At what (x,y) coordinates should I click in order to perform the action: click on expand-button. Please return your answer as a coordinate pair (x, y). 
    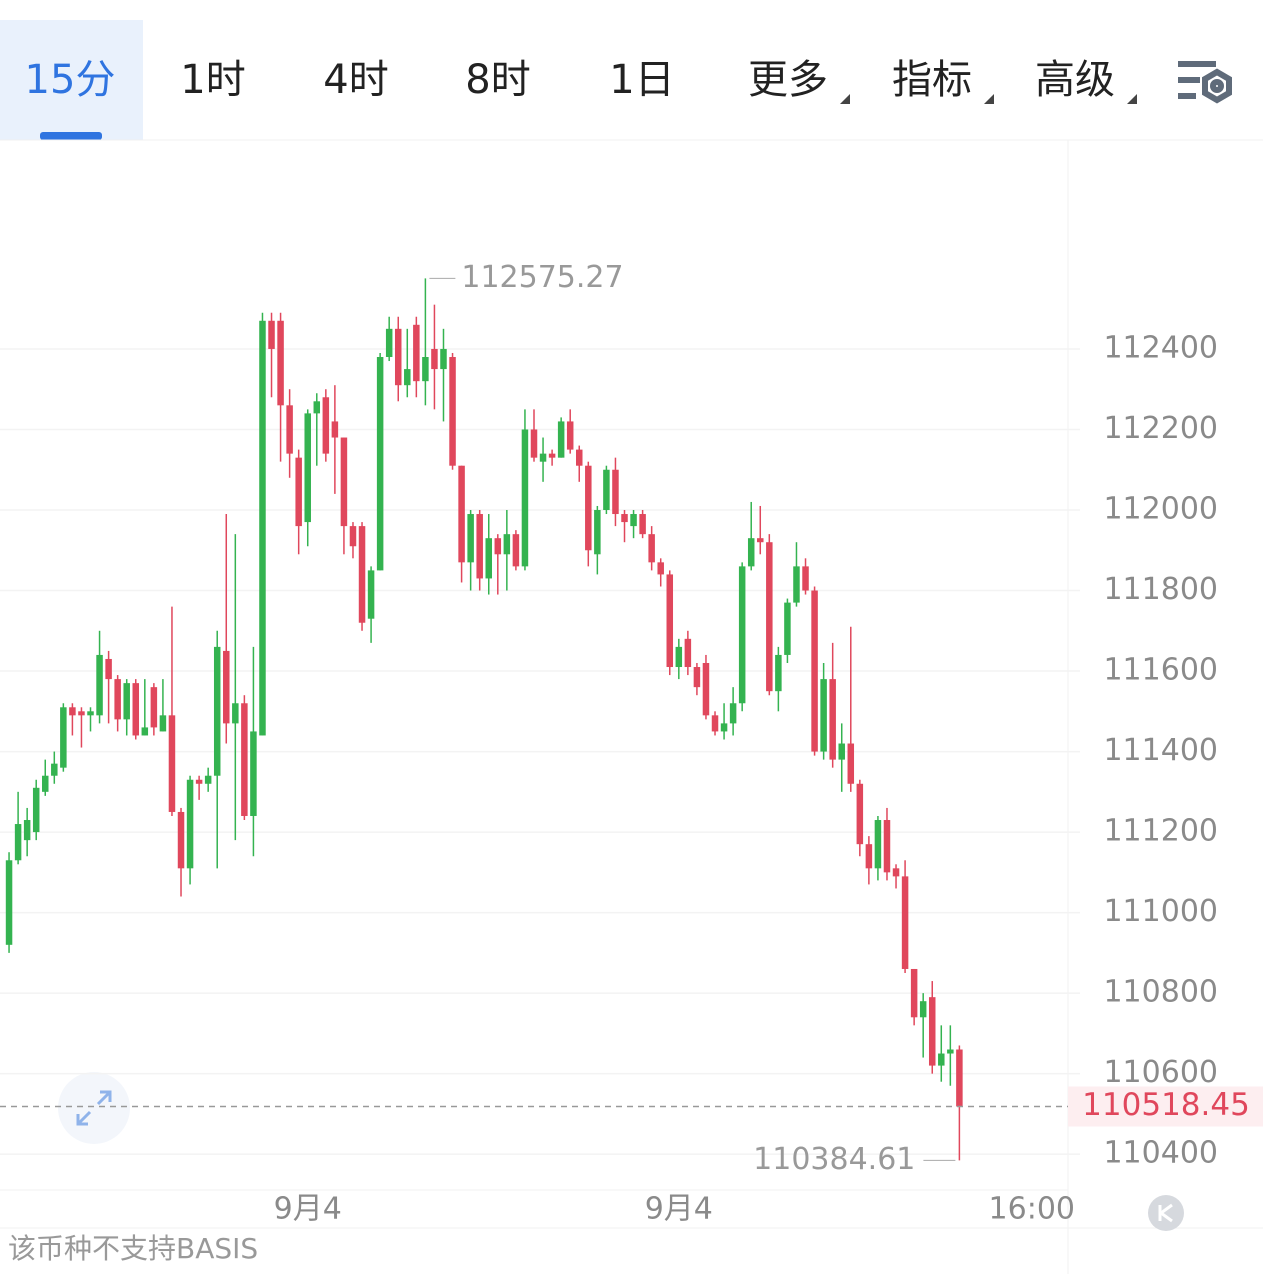
    Looking at the image, I should click on (94, 1108).